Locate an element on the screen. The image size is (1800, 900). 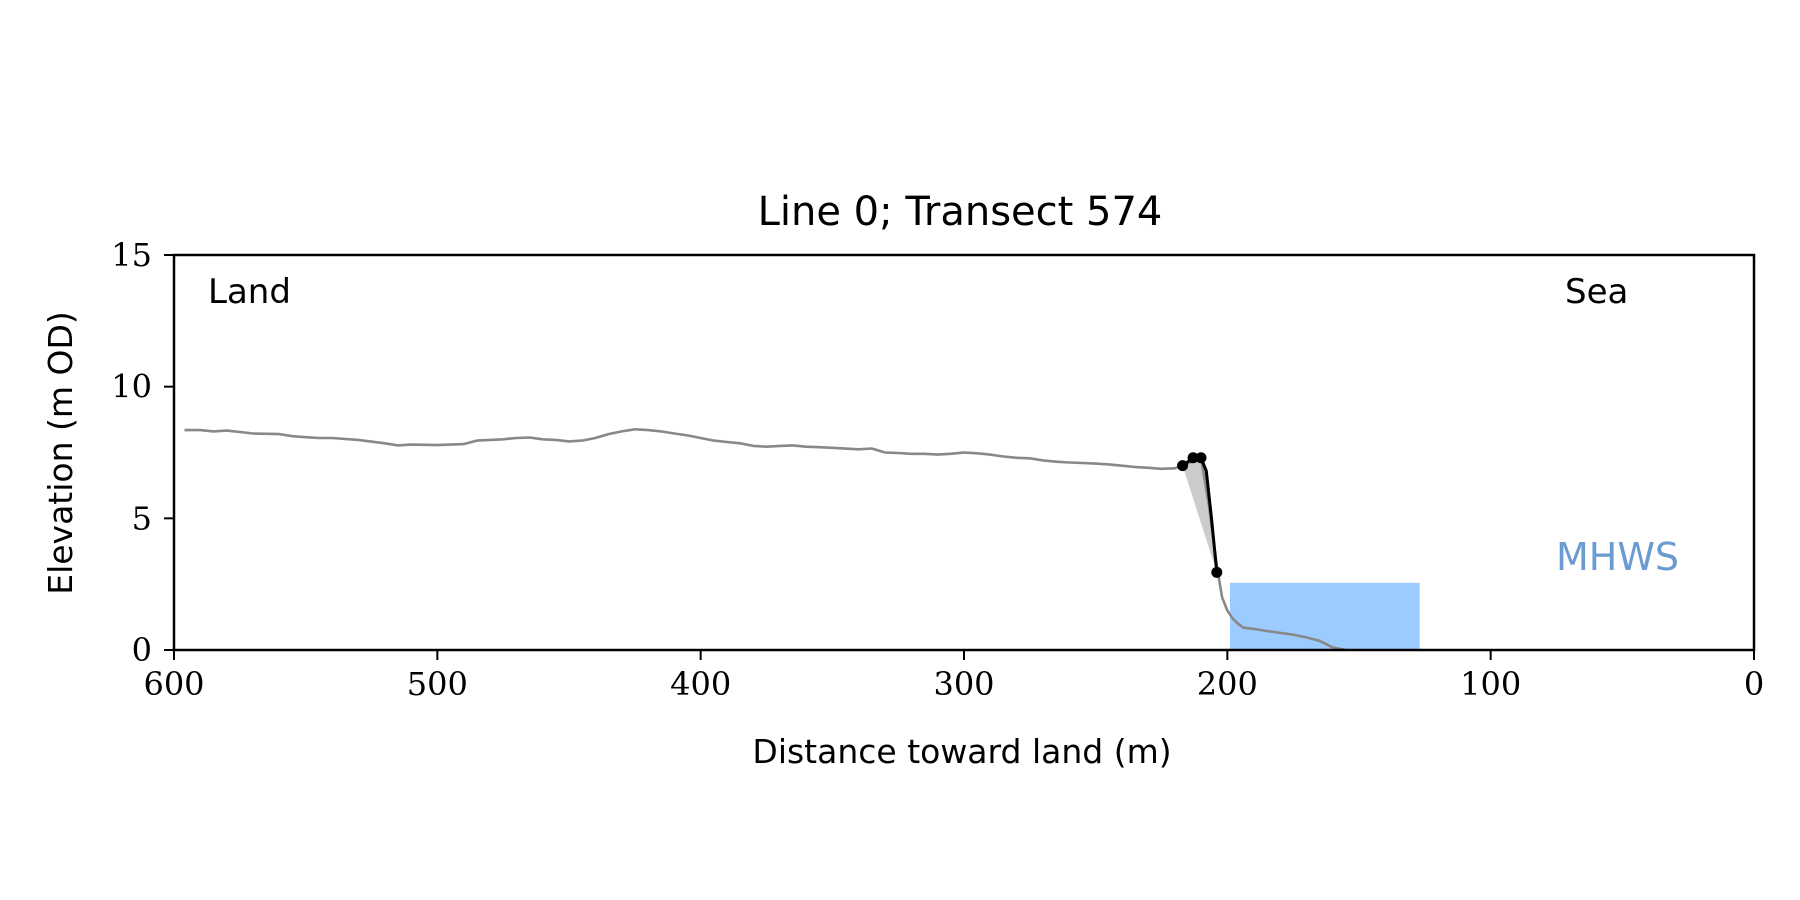
cliff-shading is located at coordinates (1199, 515).